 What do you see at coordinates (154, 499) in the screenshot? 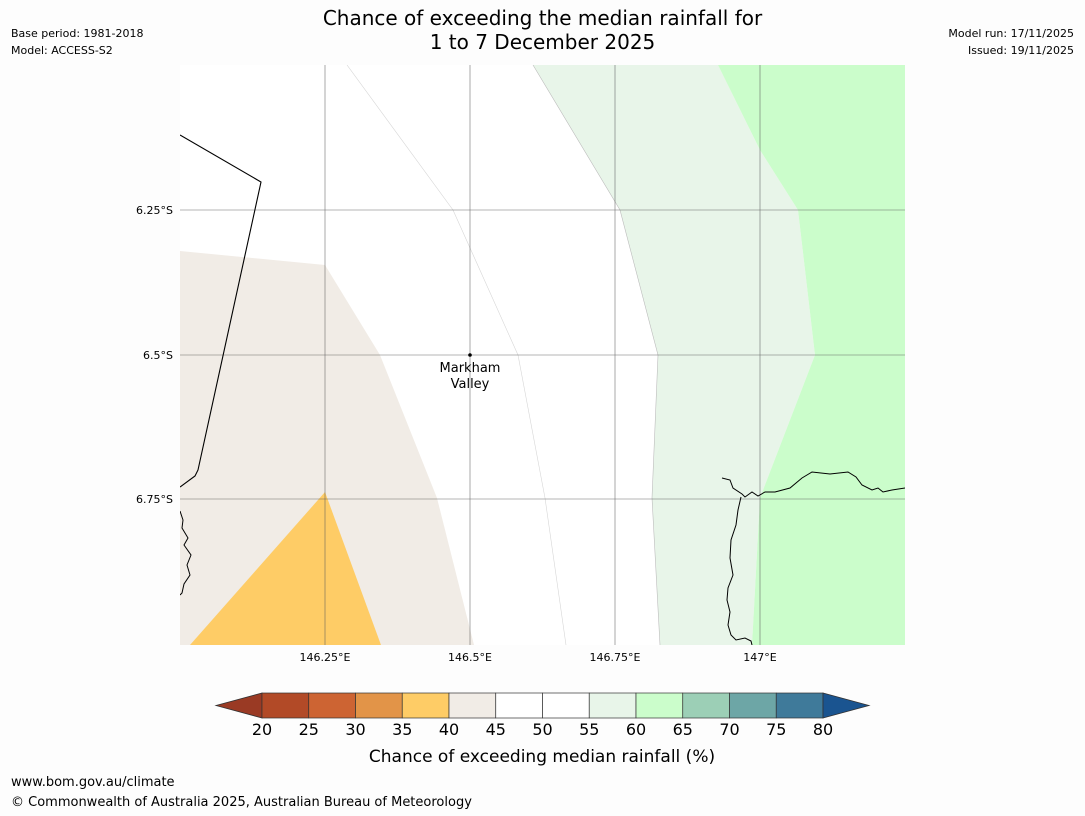
I see `lat-label-6-75: 6.75°S` at bounding box center [154, 499].